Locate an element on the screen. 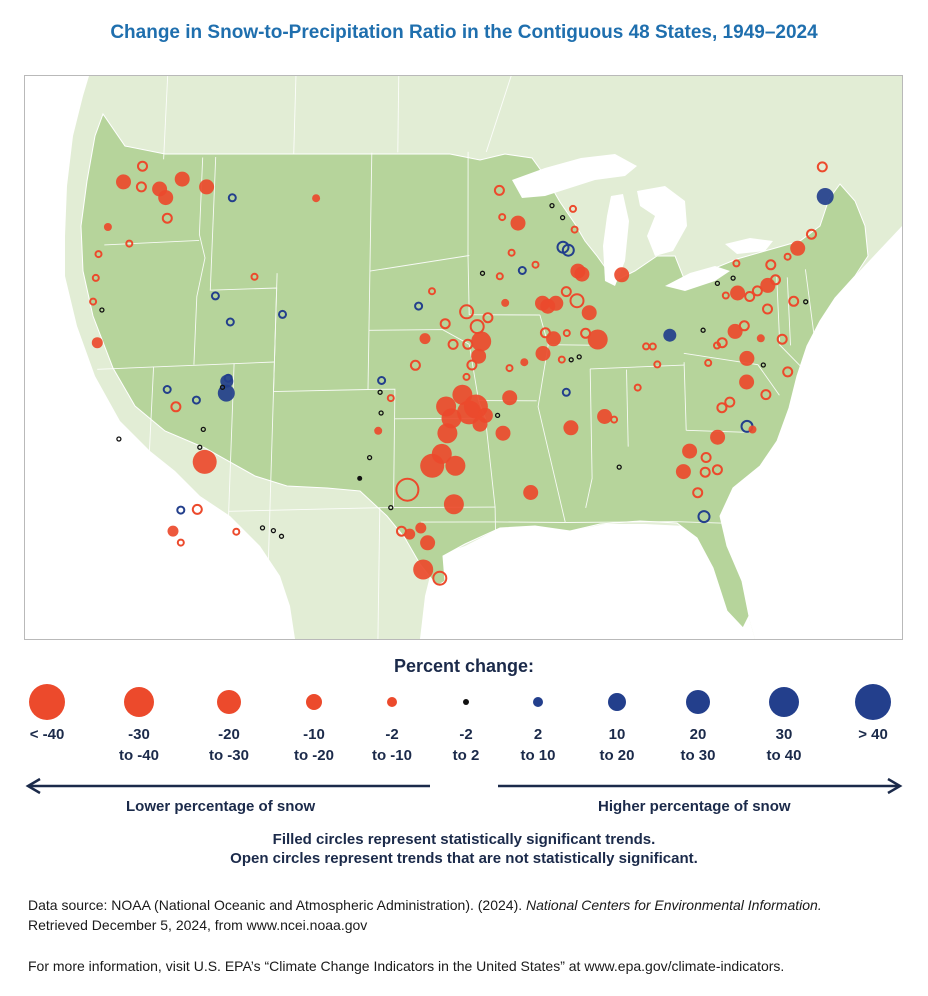 The image size is (928, 996). legend-label-line-1: 30 is located at coordinates (784, 734).